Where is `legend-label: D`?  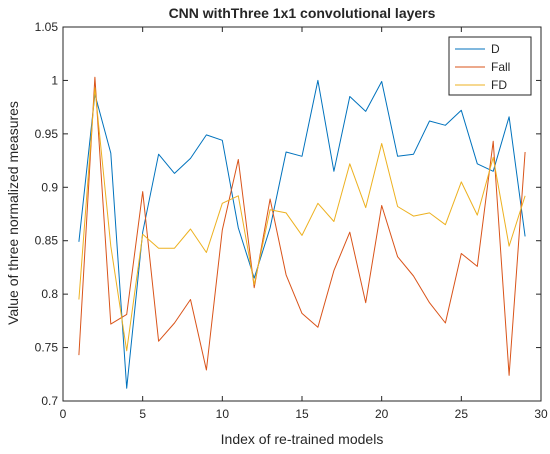
legend-label: D is located at coordinates (495, 49).